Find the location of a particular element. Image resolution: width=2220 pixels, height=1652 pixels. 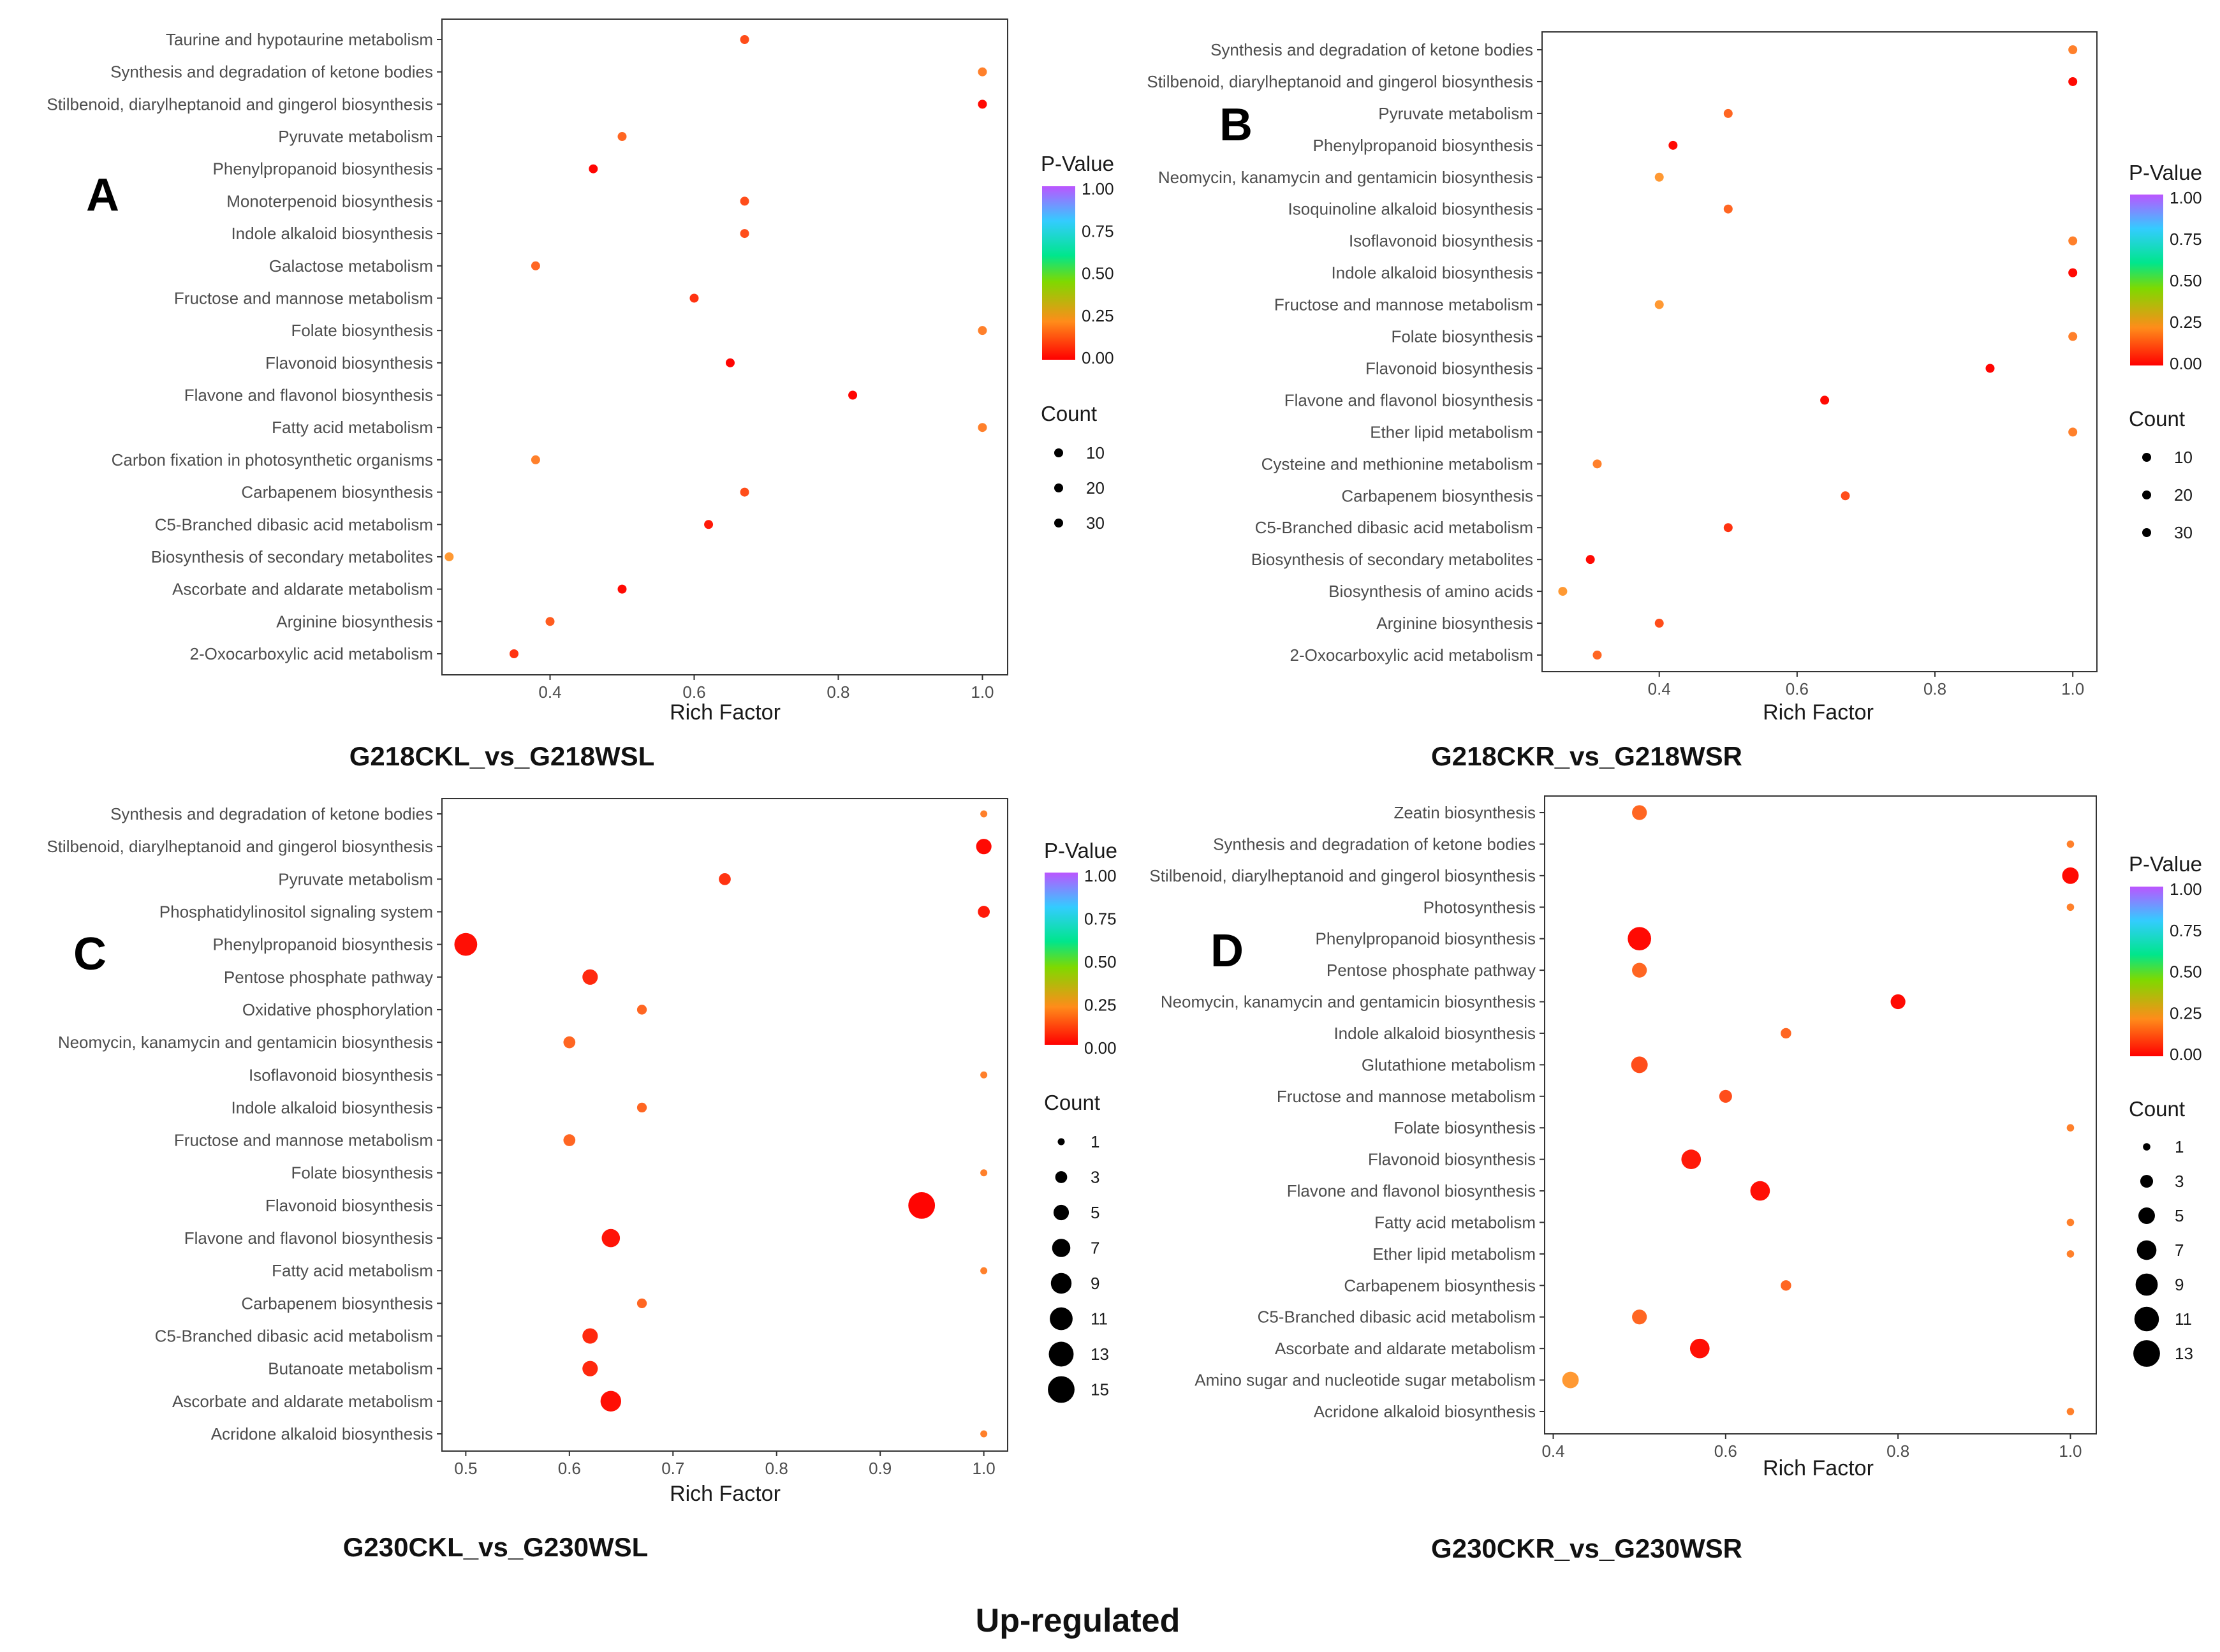

panel-b-frame is located at coordinates (1820, 351).